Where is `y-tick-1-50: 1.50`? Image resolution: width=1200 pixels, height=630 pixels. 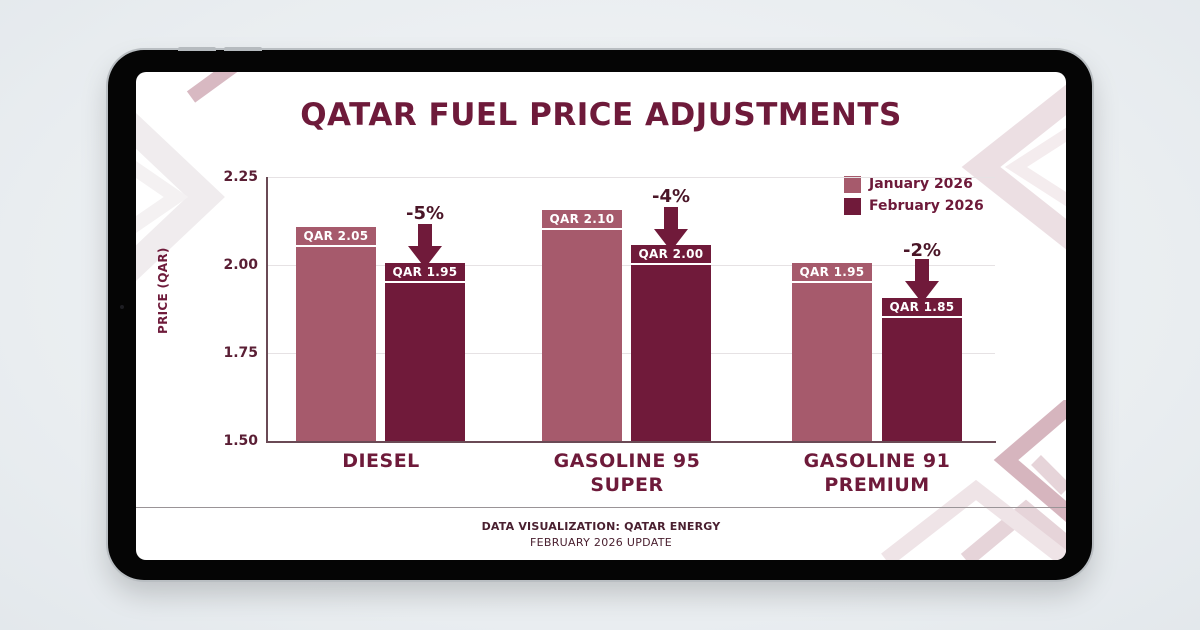 y-tick-1-50: 1.50 is located at coordinates (240, 441).